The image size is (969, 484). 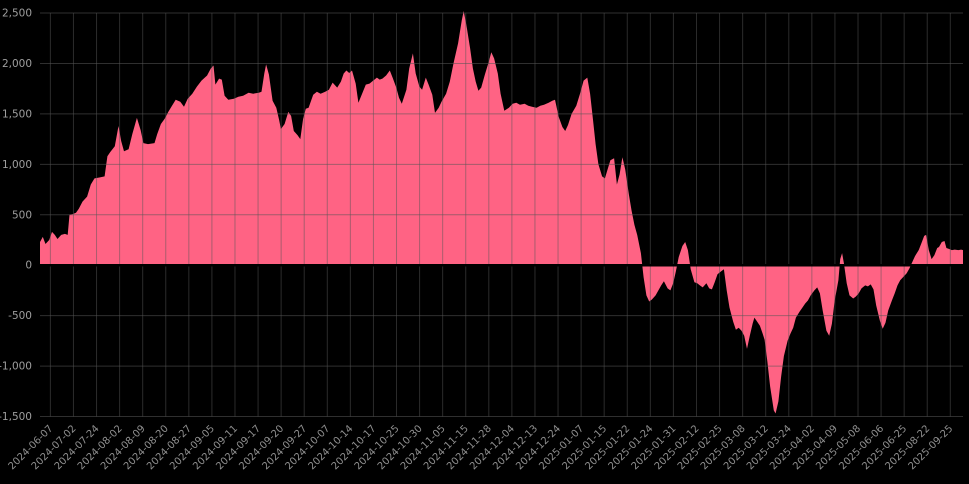 What do you see at coordinates (20, 316) in the screenshot?
I see `y-axis-label: -500` at bounding box center [20, 316].